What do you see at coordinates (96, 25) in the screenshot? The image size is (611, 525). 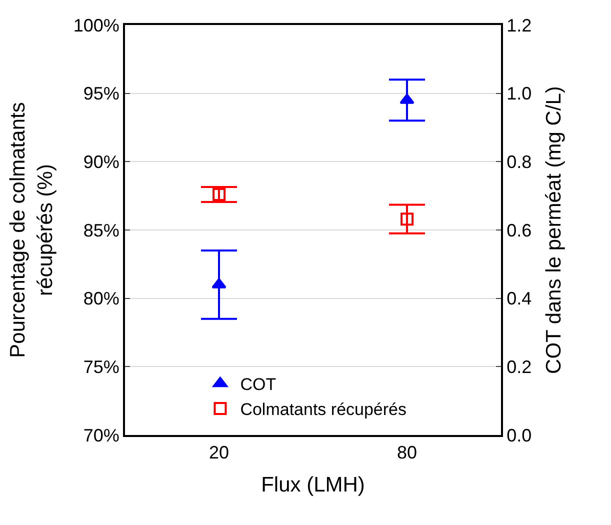 I see `y-tick-label: 100%` at bounding box center [96, 25].